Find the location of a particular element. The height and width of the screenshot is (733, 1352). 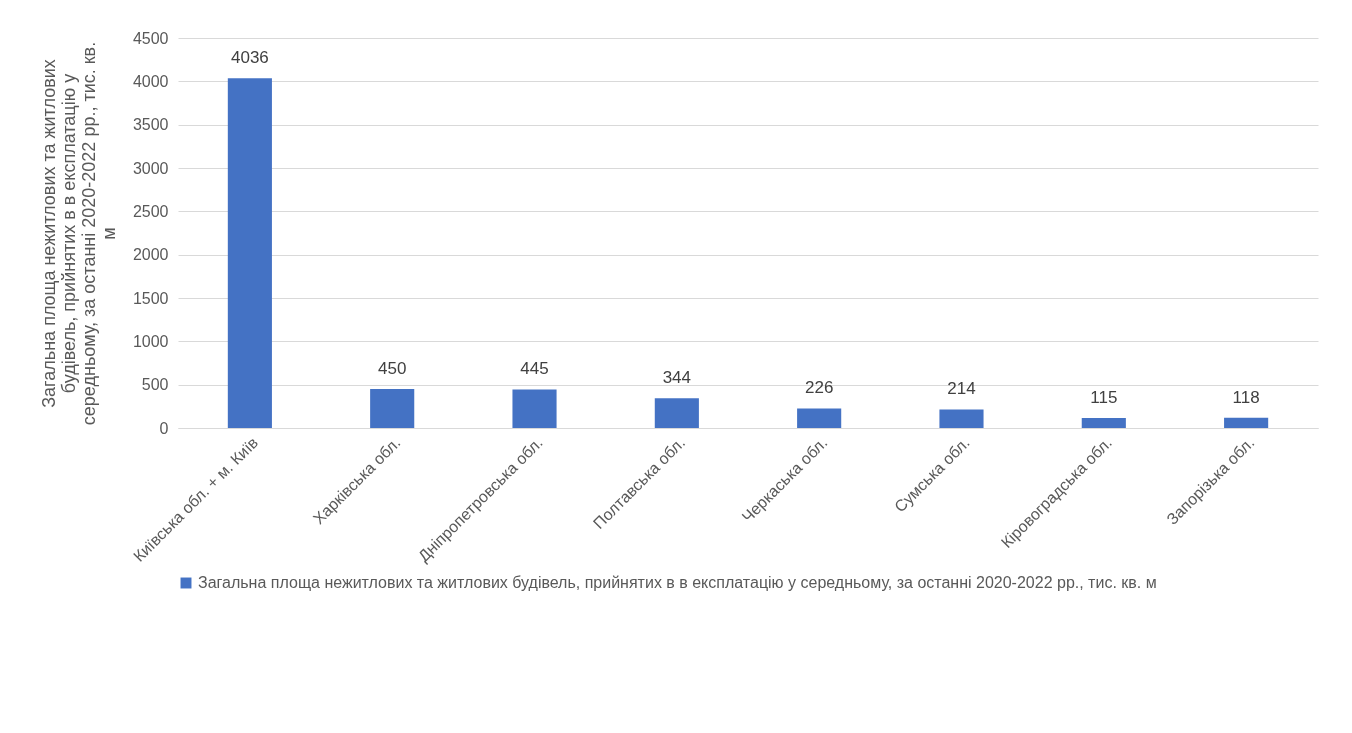

data-label: 115 is located at coordinates (1104, 398).